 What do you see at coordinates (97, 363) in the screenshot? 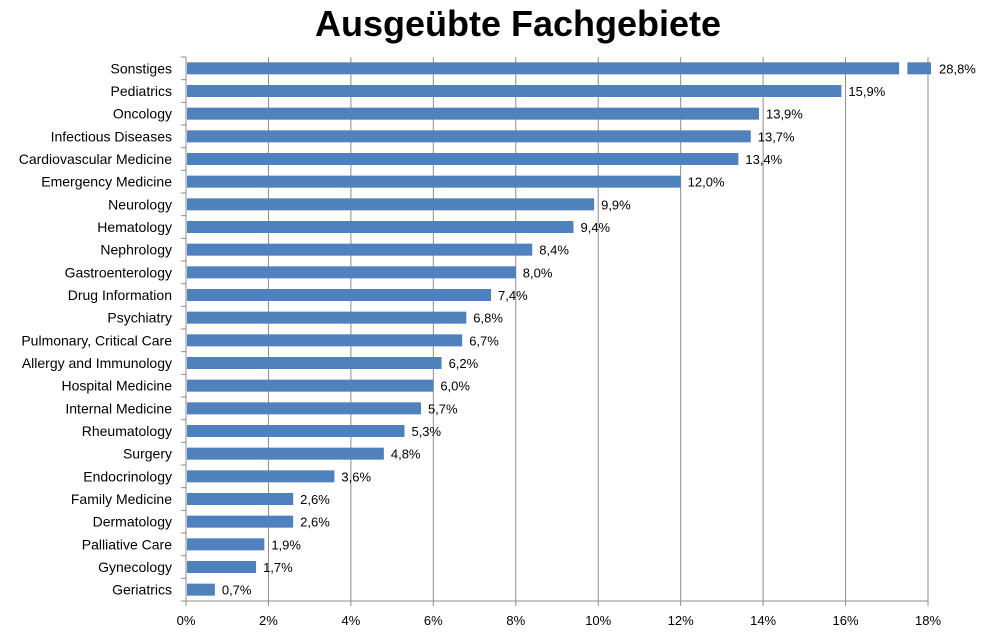
I see `category-label: Allergy and Immunology` at bounding box center [97, 363].